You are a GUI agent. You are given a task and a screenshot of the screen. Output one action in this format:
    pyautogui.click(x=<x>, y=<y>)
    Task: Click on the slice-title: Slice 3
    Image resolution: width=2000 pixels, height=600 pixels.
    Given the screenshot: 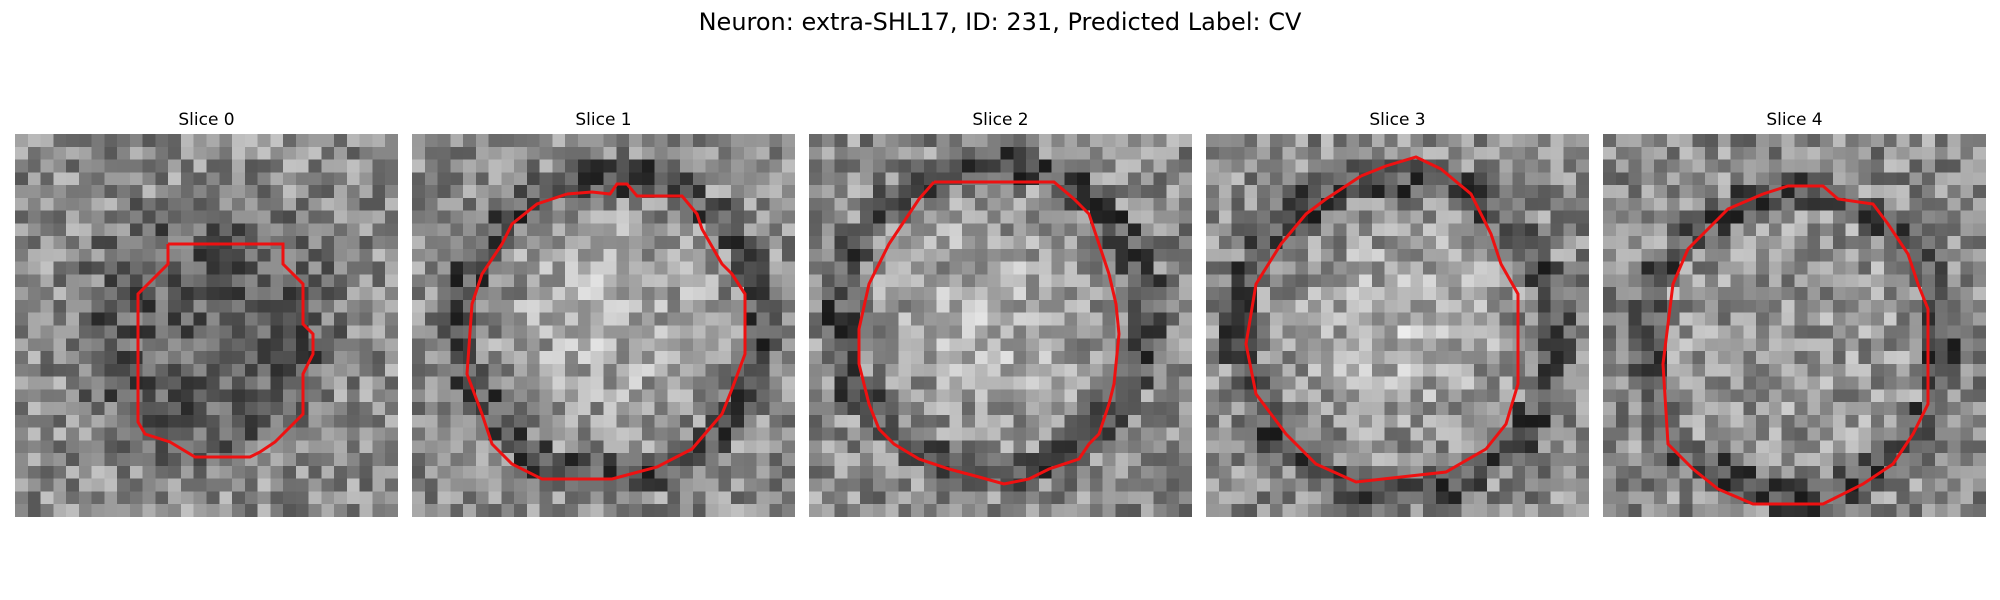 What is the action you would take?
    pyautogui.click(x=1397, y=120)
    